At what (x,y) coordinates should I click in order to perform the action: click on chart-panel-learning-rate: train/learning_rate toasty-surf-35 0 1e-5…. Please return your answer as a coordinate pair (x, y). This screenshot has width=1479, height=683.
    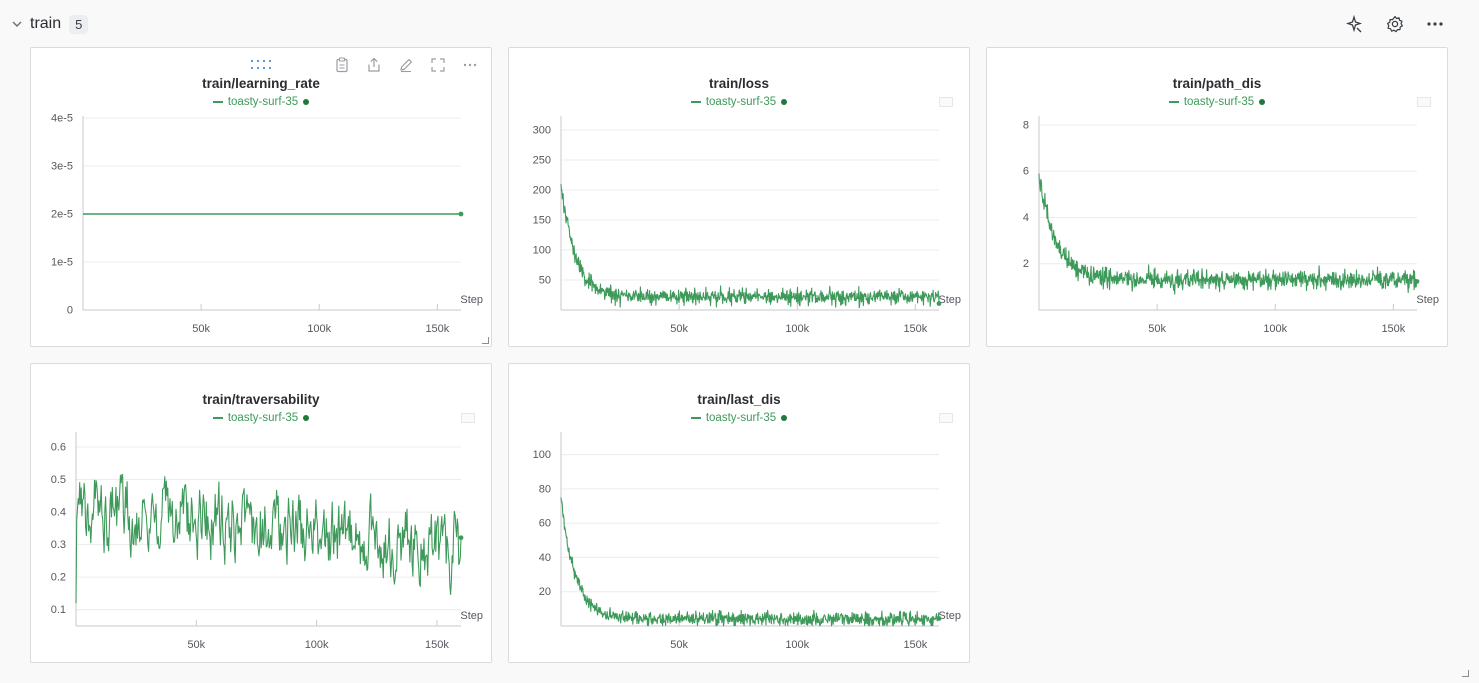
    Looking at the image, I should click on (261, 197).